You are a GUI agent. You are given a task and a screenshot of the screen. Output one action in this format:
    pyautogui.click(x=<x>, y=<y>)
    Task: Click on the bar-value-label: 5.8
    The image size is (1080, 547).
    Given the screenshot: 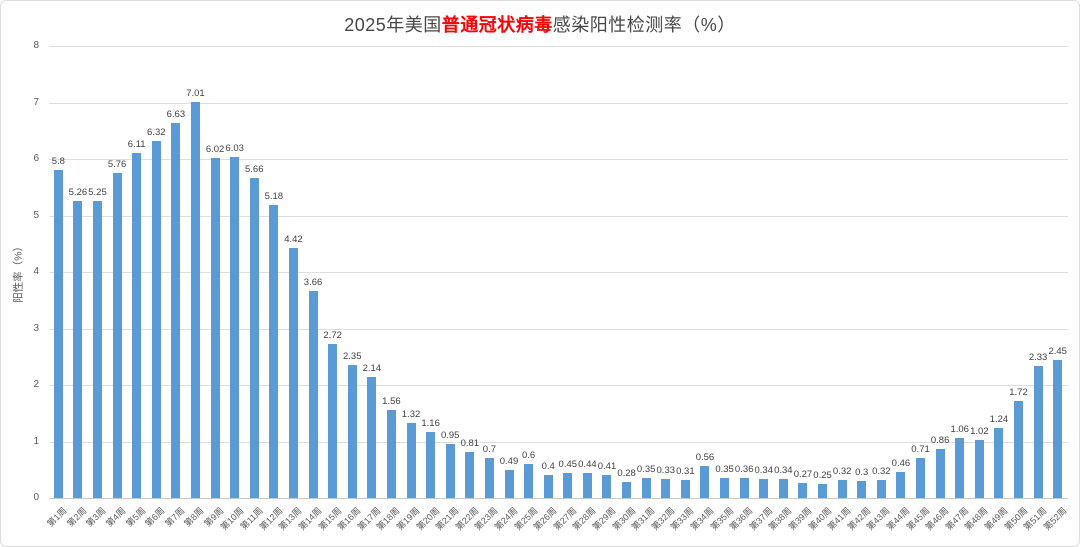 What is the action you would take?
    pyautogui.click(x=58, y=162)
    